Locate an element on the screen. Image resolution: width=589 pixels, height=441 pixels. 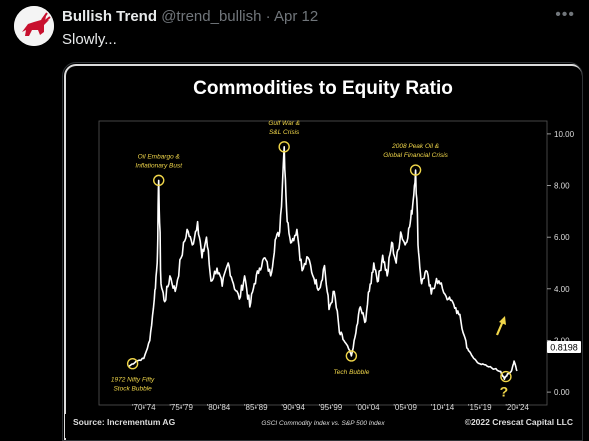
tweet-date: Apr 12 is located at coordinates (296, 16).